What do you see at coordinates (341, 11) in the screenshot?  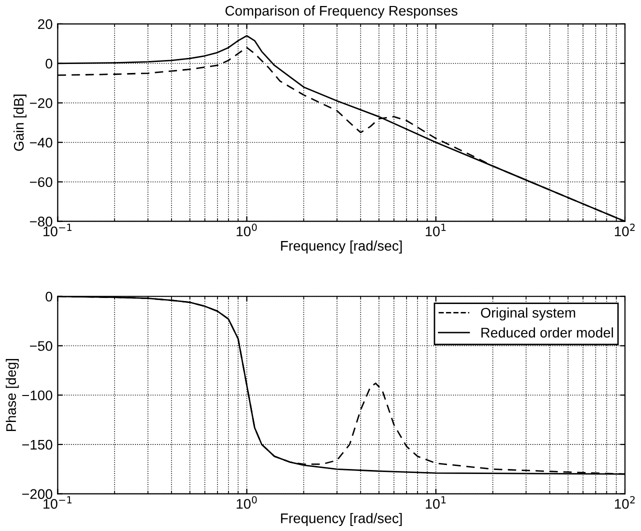 I see `chart-title: Comparison of Frequency Responses` at bounding box center [341, 11].